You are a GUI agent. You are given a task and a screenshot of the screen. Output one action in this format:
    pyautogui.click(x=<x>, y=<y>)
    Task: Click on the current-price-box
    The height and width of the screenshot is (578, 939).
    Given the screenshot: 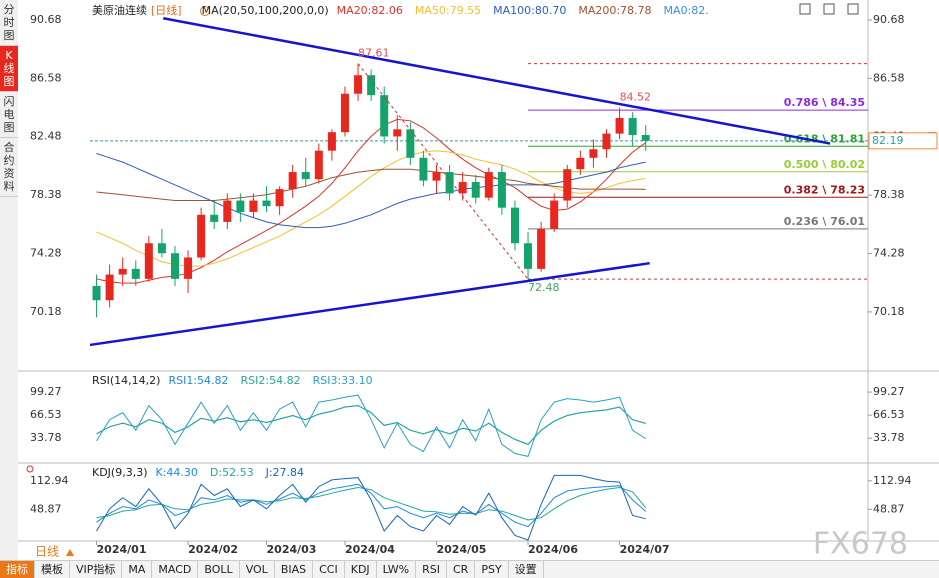 What is the action you would take?
    pyautogui.click(x=903, y=141)
    